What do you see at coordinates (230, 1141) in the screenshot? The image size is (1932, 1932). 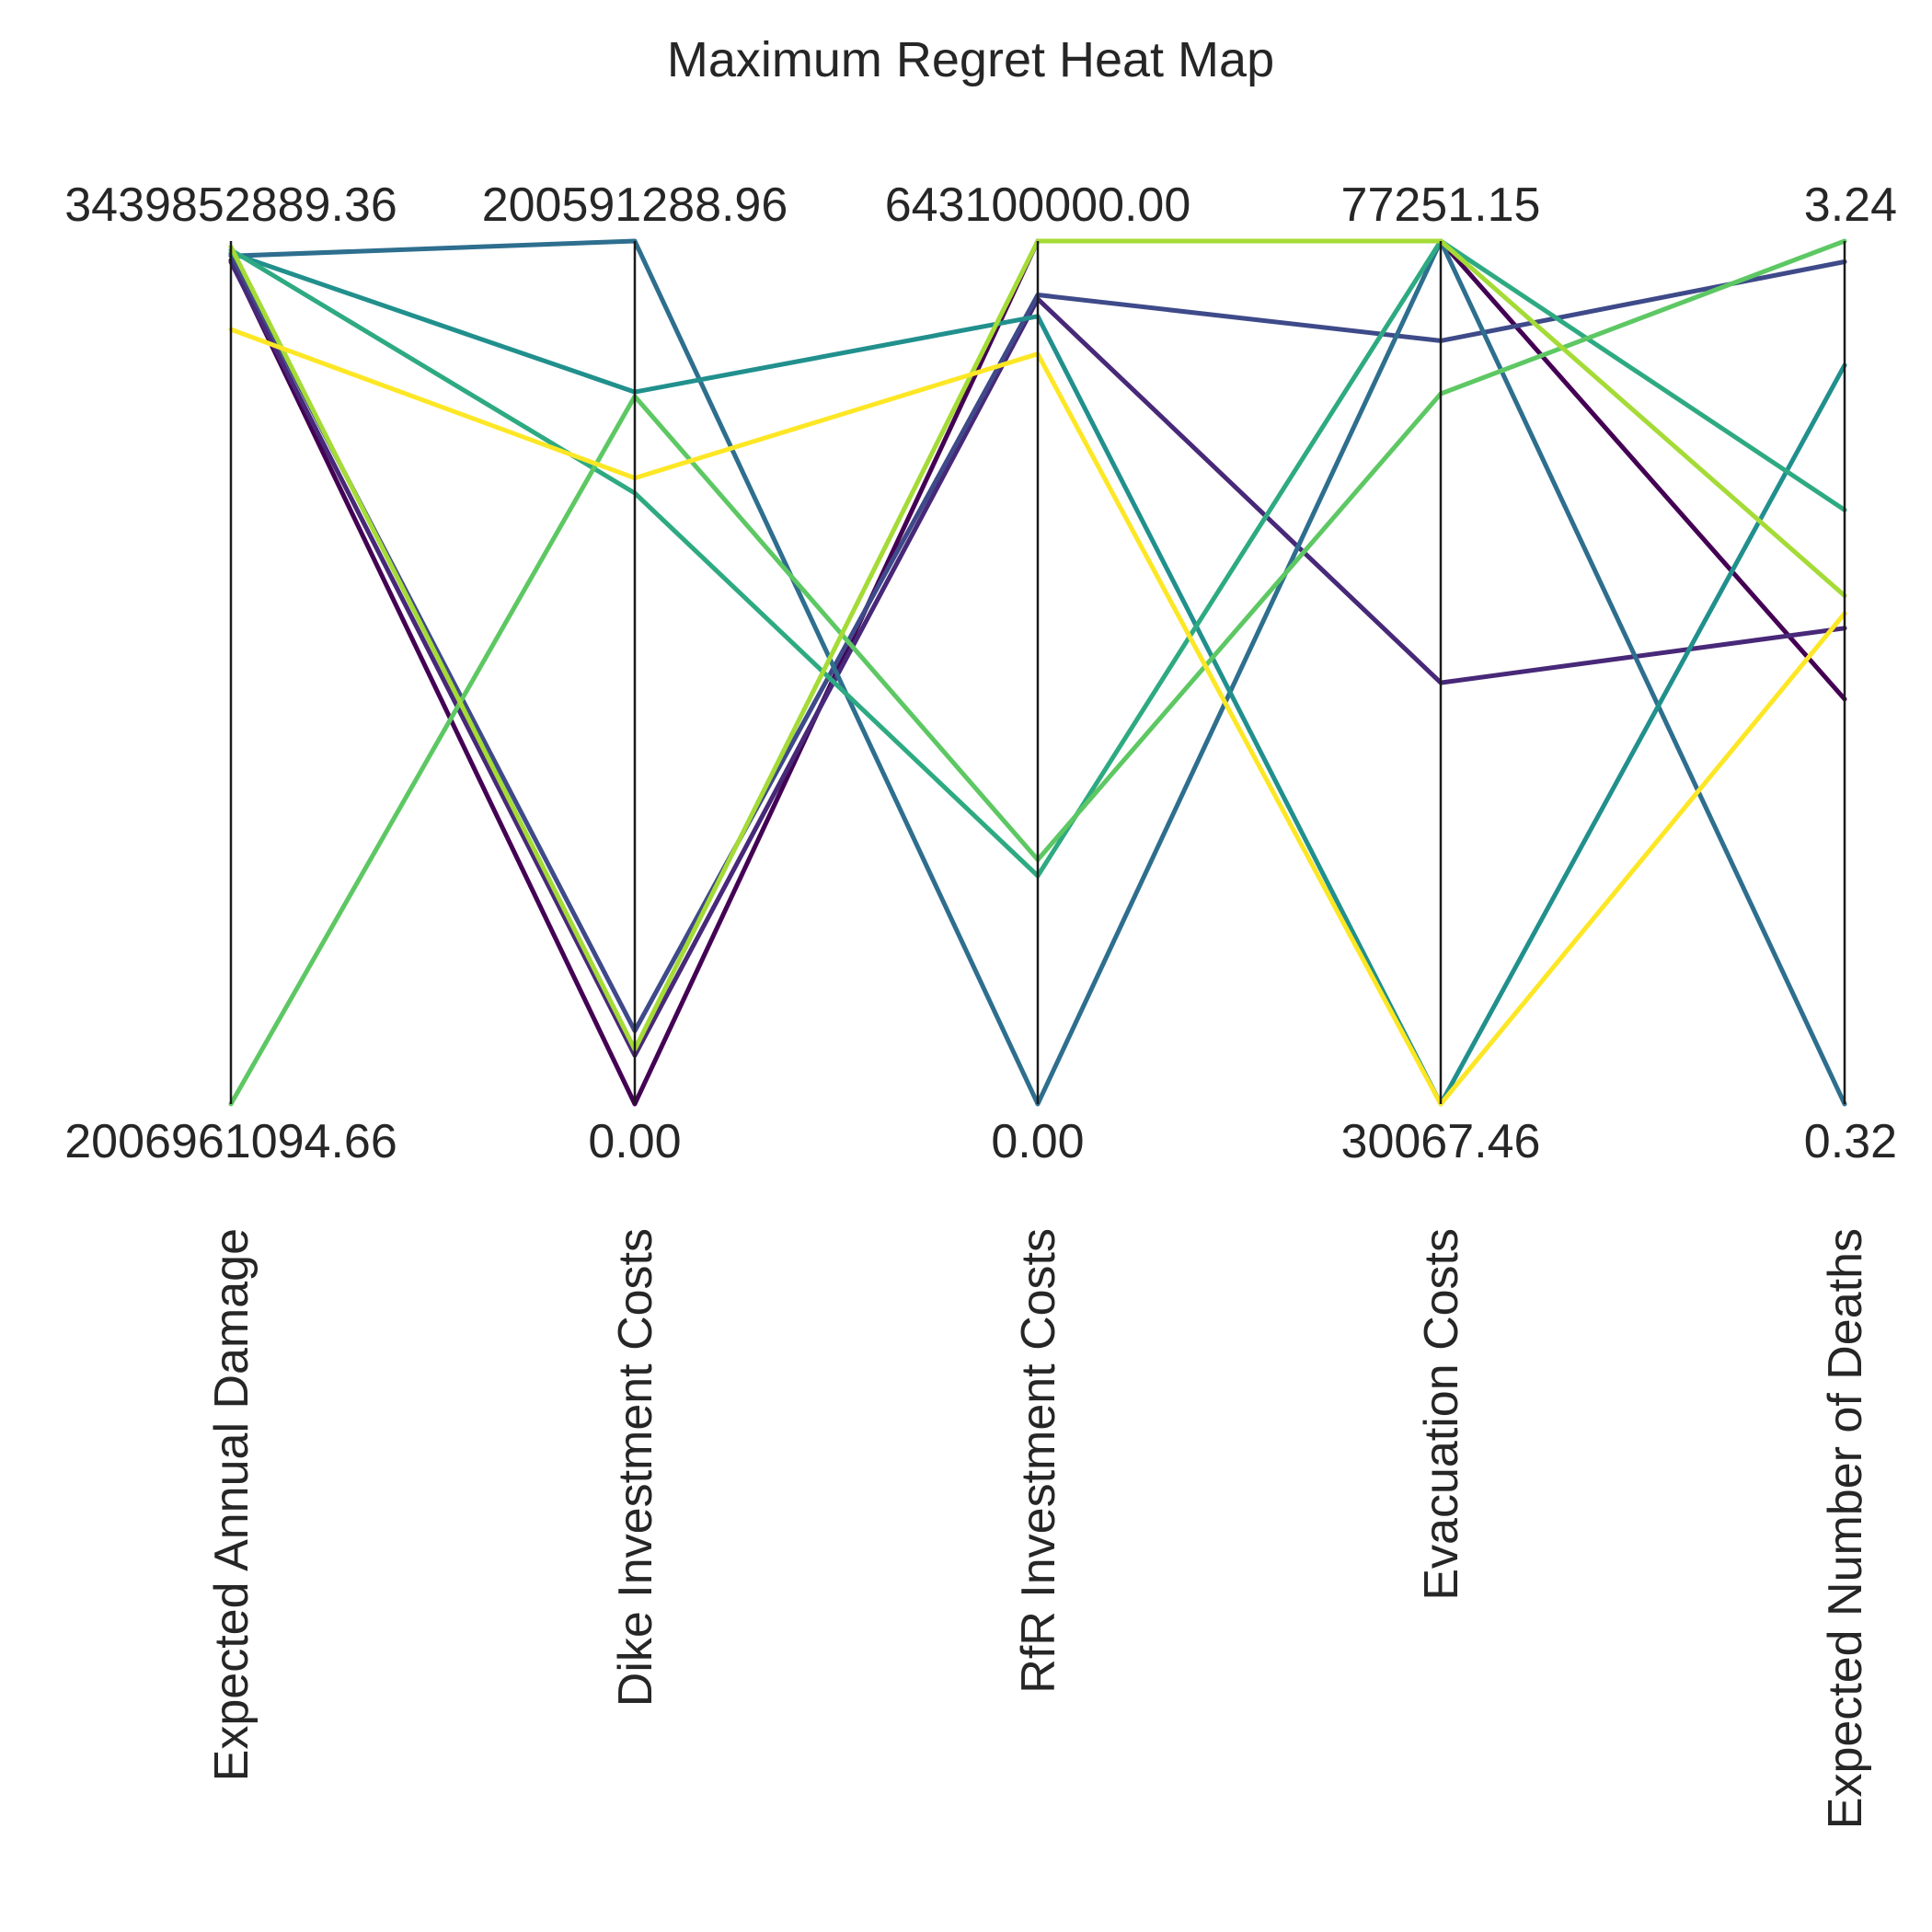 I see `axis-min-label-1: 2006961094.66` at bounding box center [230, 1141].